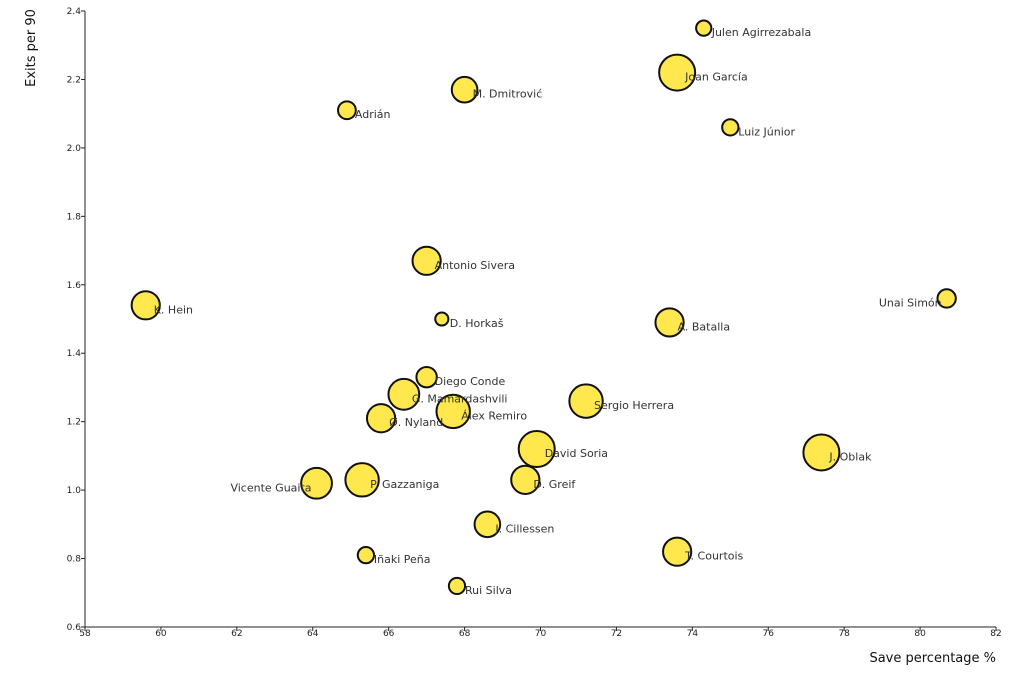 Image resolution: width=1031 pixels, height=683 pixels. Describe the element at coordinates (932, 658) in the screenshot. I see `x-axis-title: Save percentage %` at that location.